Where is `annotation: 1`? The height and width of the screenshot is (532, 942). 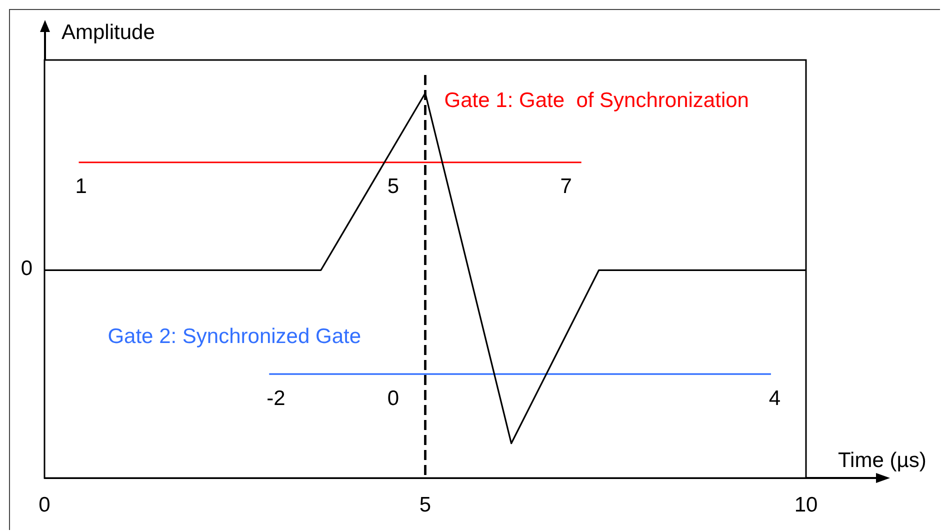 annotation: 1 is located at coordinates (81, 186).